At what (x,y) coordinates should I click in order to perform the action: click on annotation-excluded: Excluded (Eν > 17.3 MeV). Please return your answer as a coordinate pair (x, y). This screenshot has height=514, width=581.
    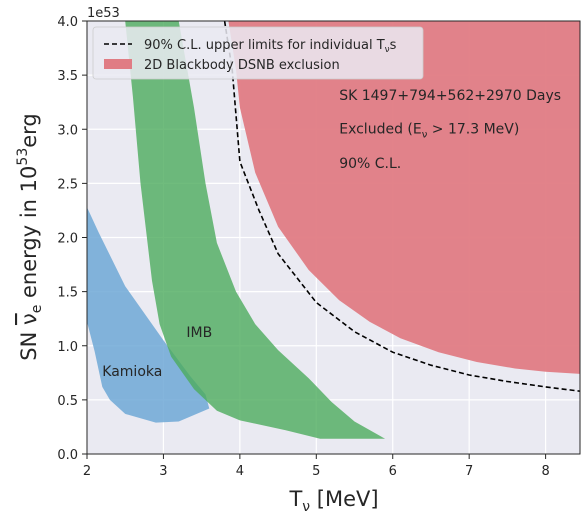
    Looking at the image, I should click on (429, 131).